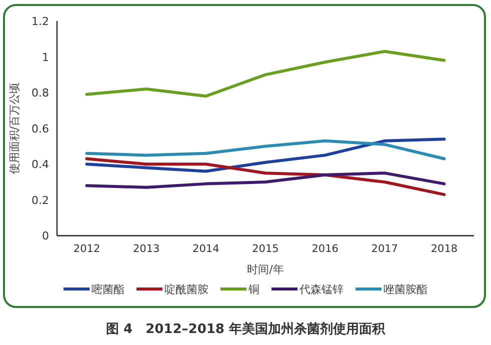 This screenshot has height=345, width=491. What do you see at coordinates (40, 93) in the screenshot?
I see `y-tick-label: 0.8` at bounding box center [40, 93].